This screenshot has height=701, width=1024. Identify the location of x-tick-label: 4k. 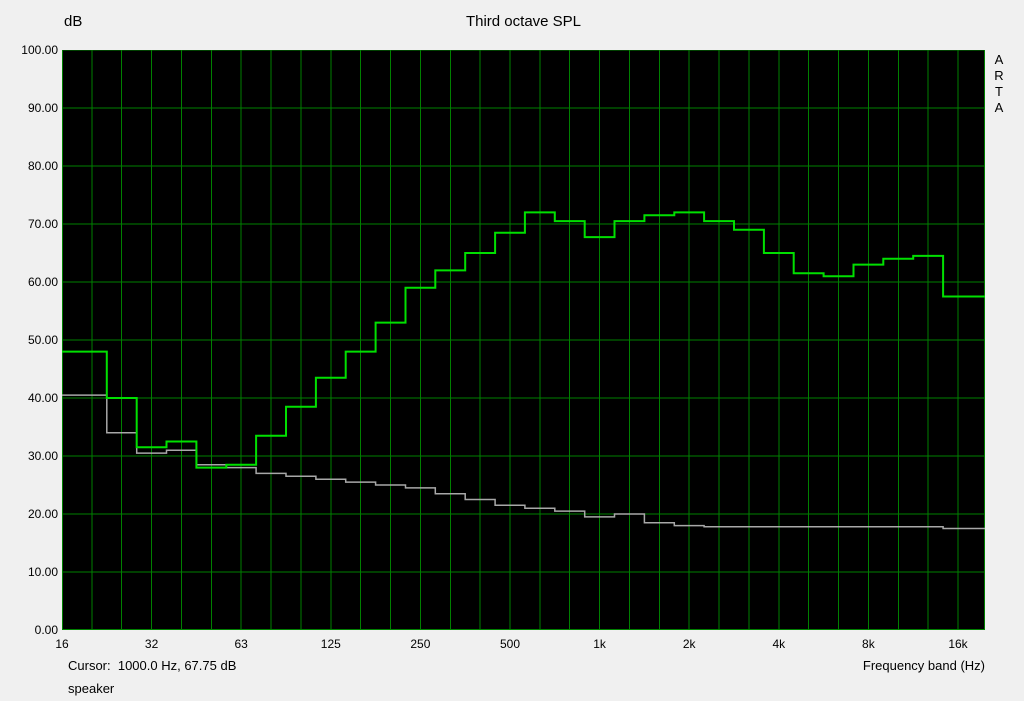
(779, 644).